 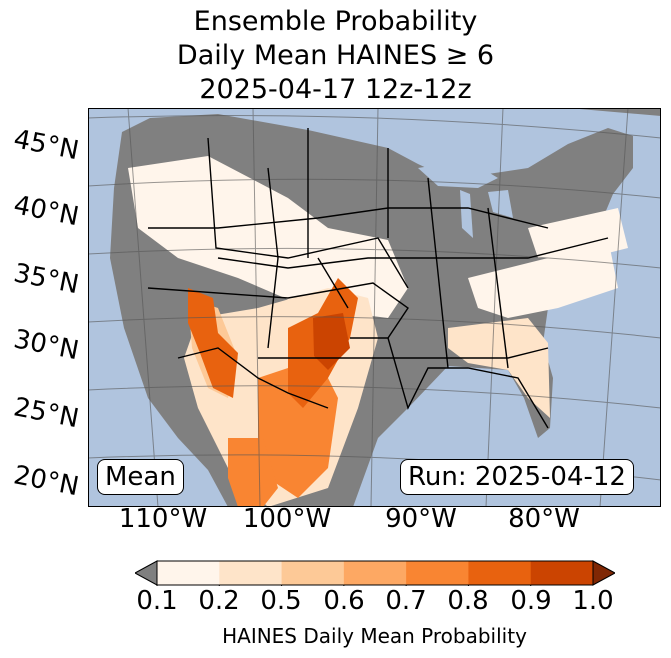 I want to click on lat-label-20: 20°N, so click(x=46, y=481).